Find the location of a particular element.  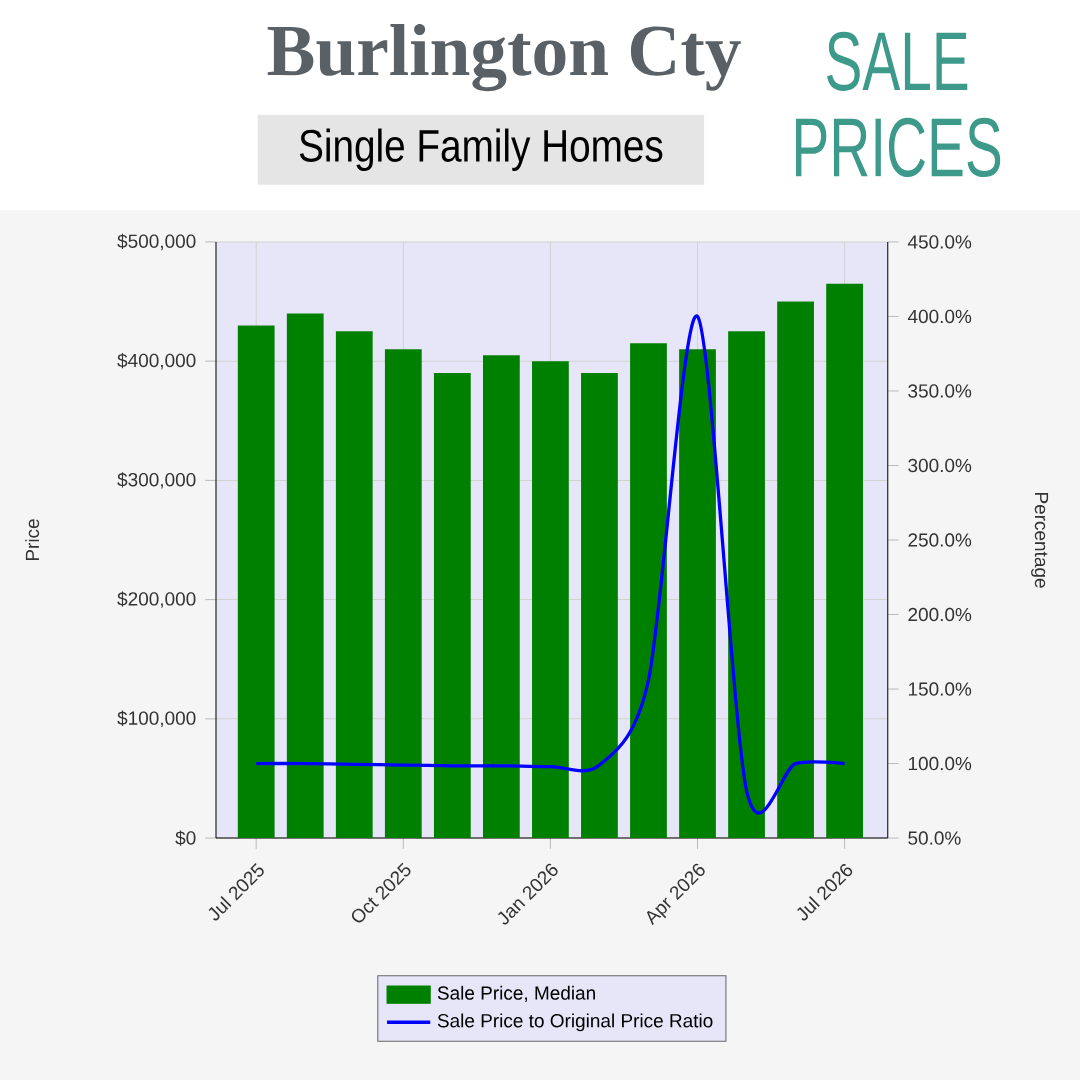

y2-tick-label: 50.0% is located at coordinates (934, 838).